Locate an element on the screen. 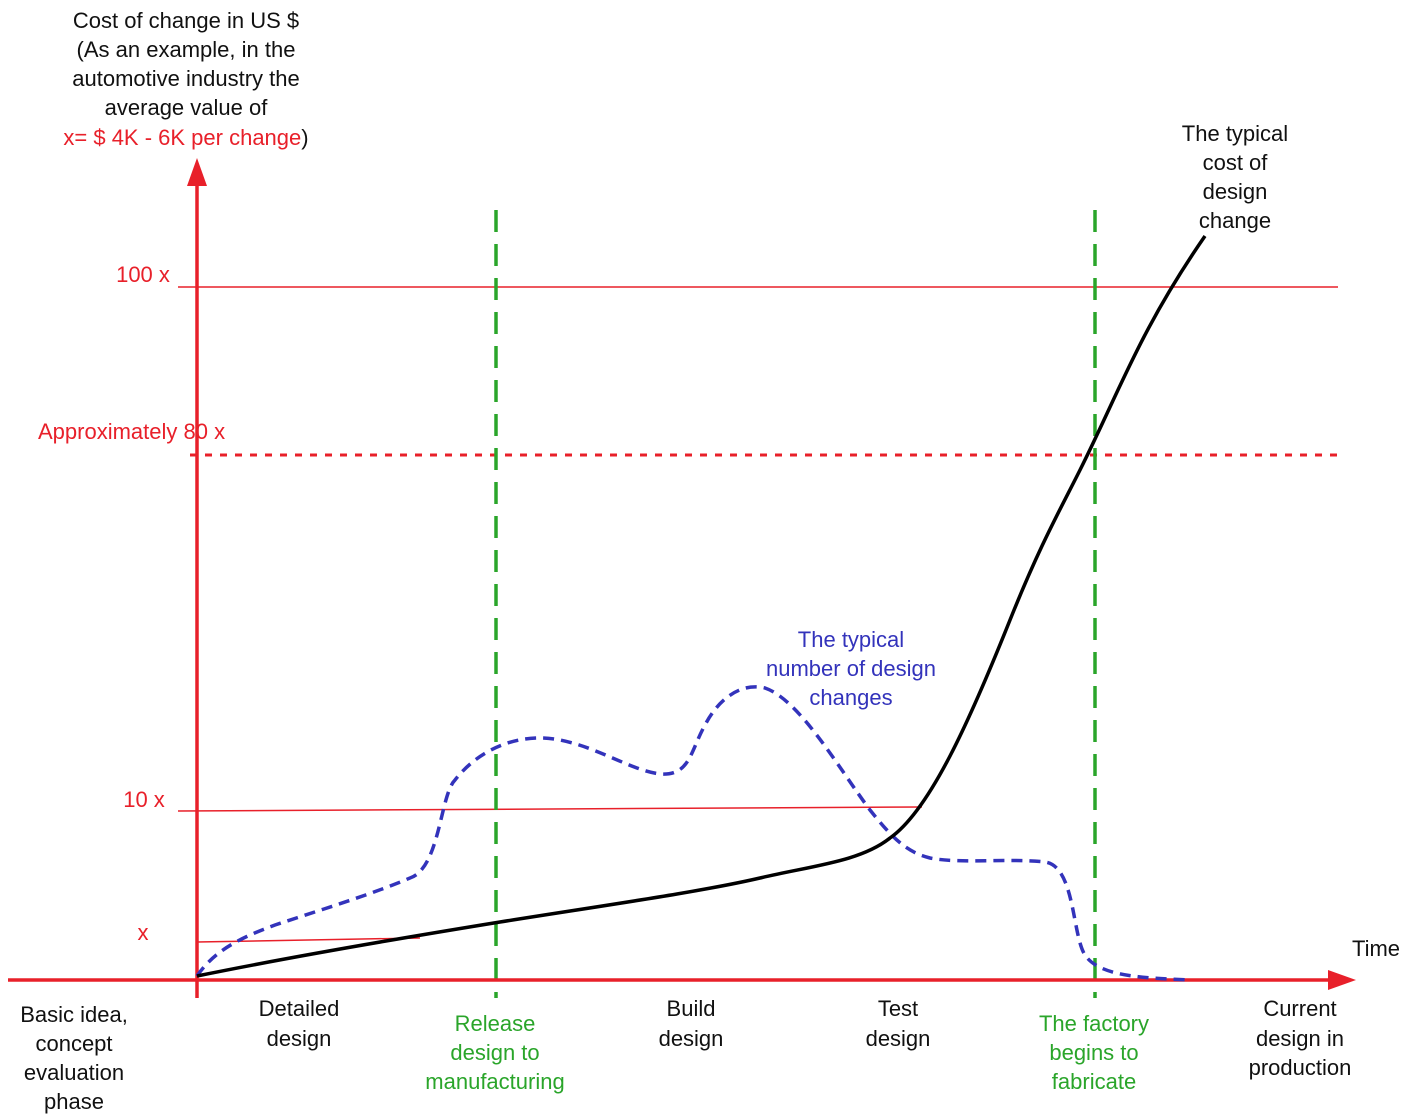 Image resolution: width=1417 pixels, height=1116 pixels. phase-current-production: Current design in production is located at coordinates (1300, 1038).